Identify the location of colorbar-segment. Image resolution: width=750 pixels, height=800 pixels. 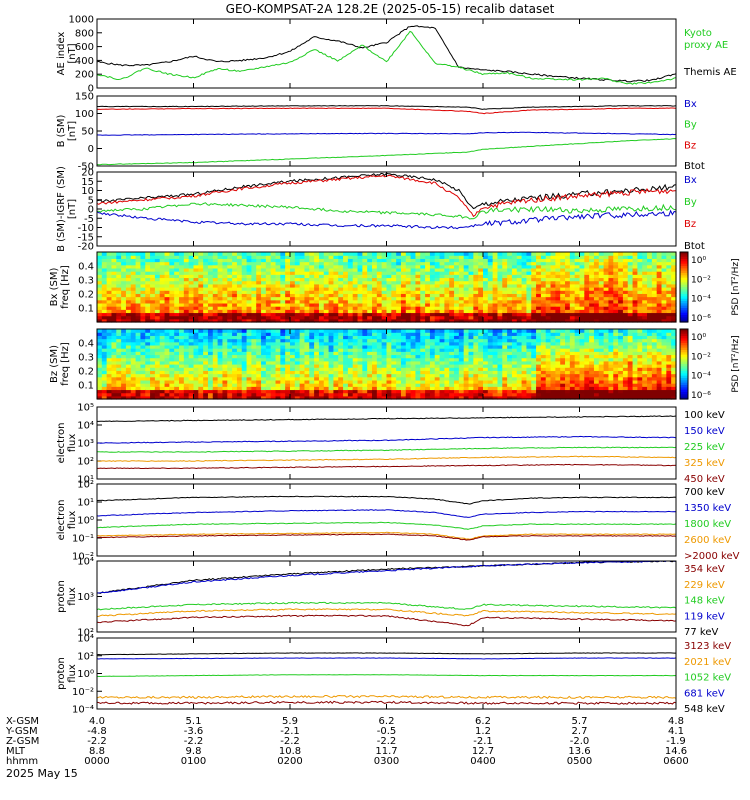
(684, 284).